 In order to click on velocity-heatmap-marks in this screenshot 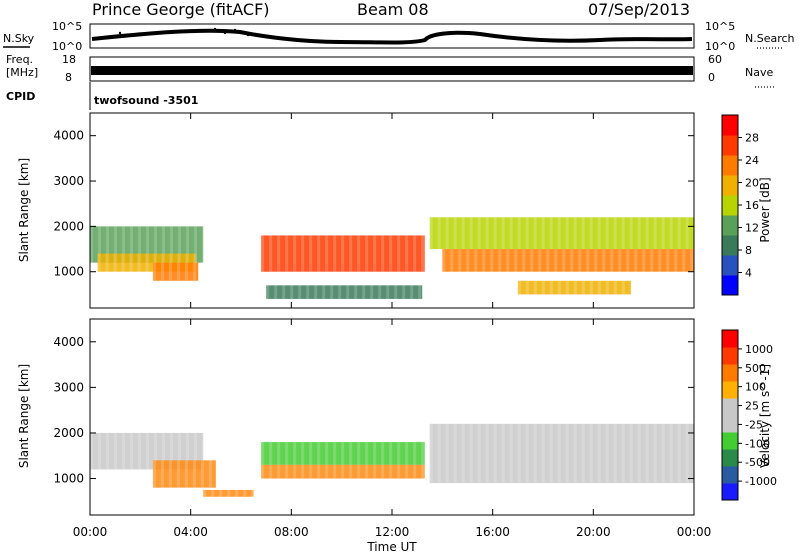, I will do `click(393, 460)`.